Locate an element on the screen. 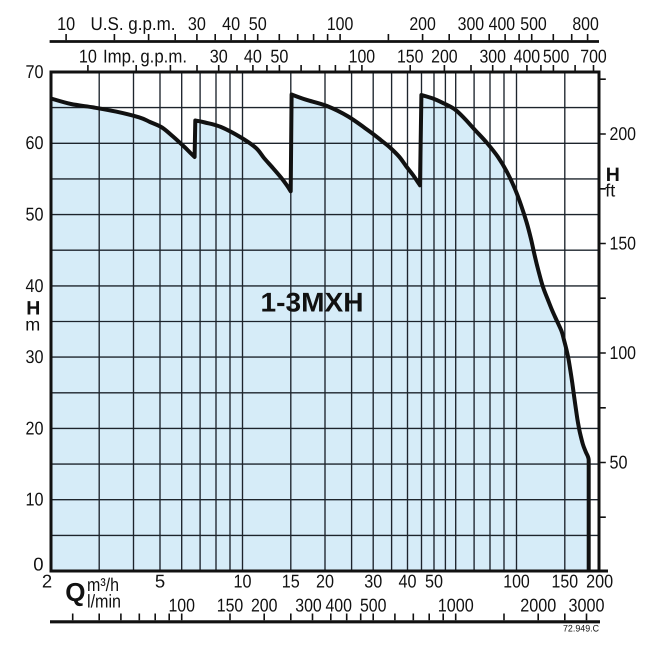 The width and height of the screenshot is (668, 657). svg-text: m³/h is located at coordinates (103, 584).